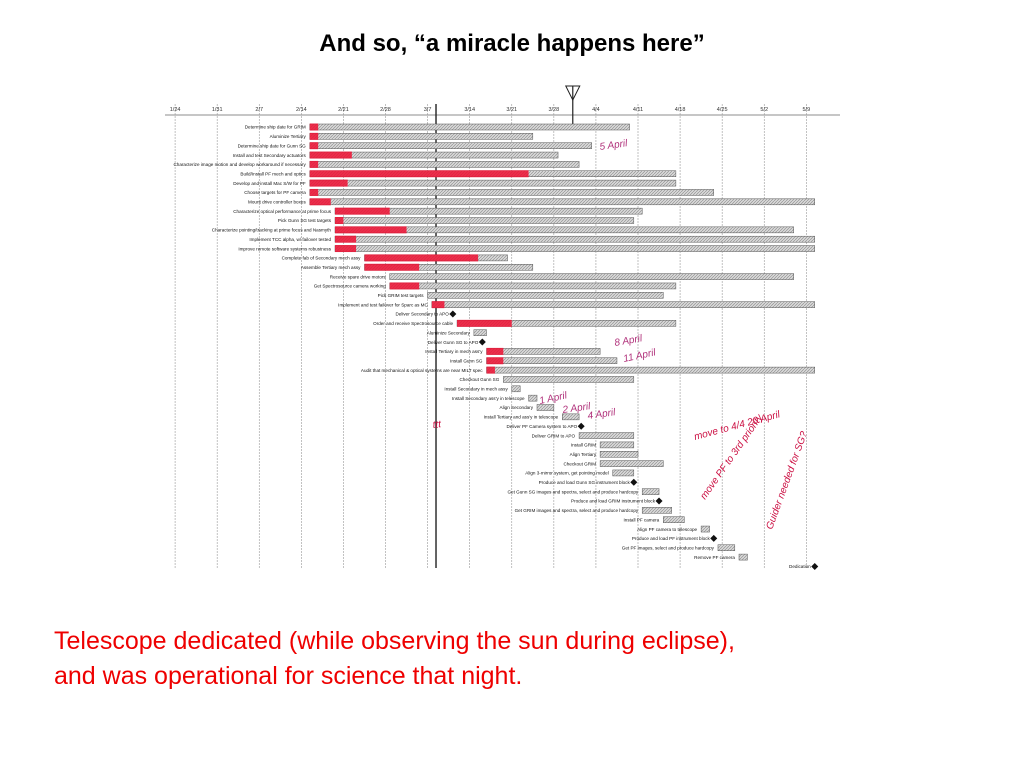  I want to click on task-label: Aluminize Tertiary, so click(288, 136).